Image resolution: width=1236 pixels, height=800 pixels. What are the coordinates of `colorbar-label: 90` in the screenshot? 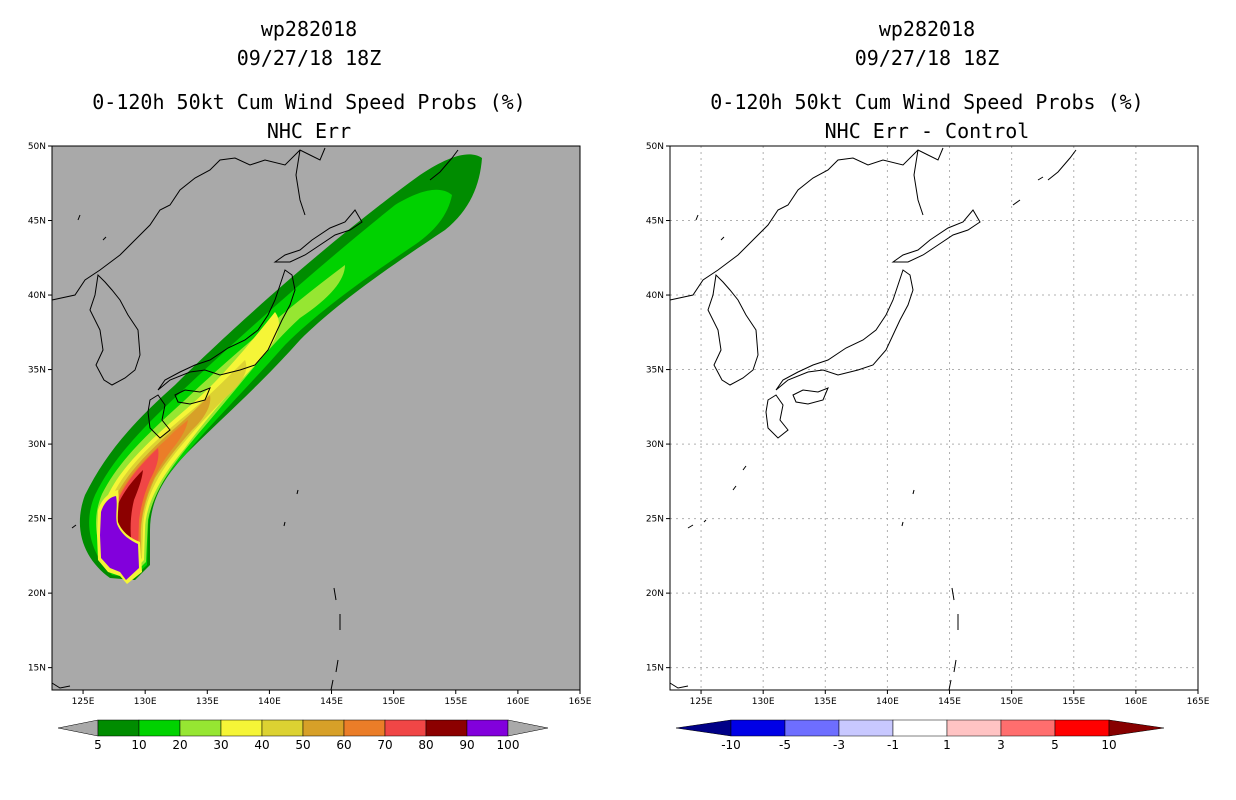 It's located at (466, 745).